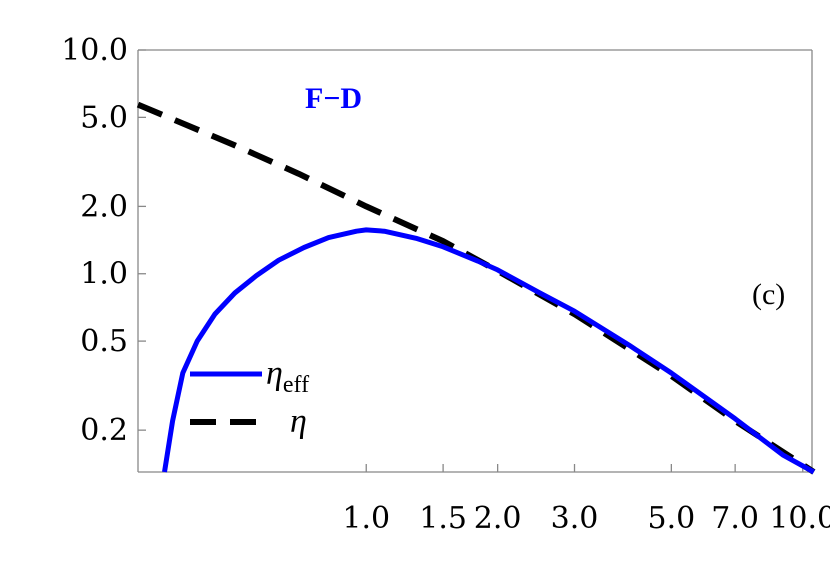  Describe the element at coordinates (104, 341) in the screenshot. I see `y-tick-label: 0.5` at that location.